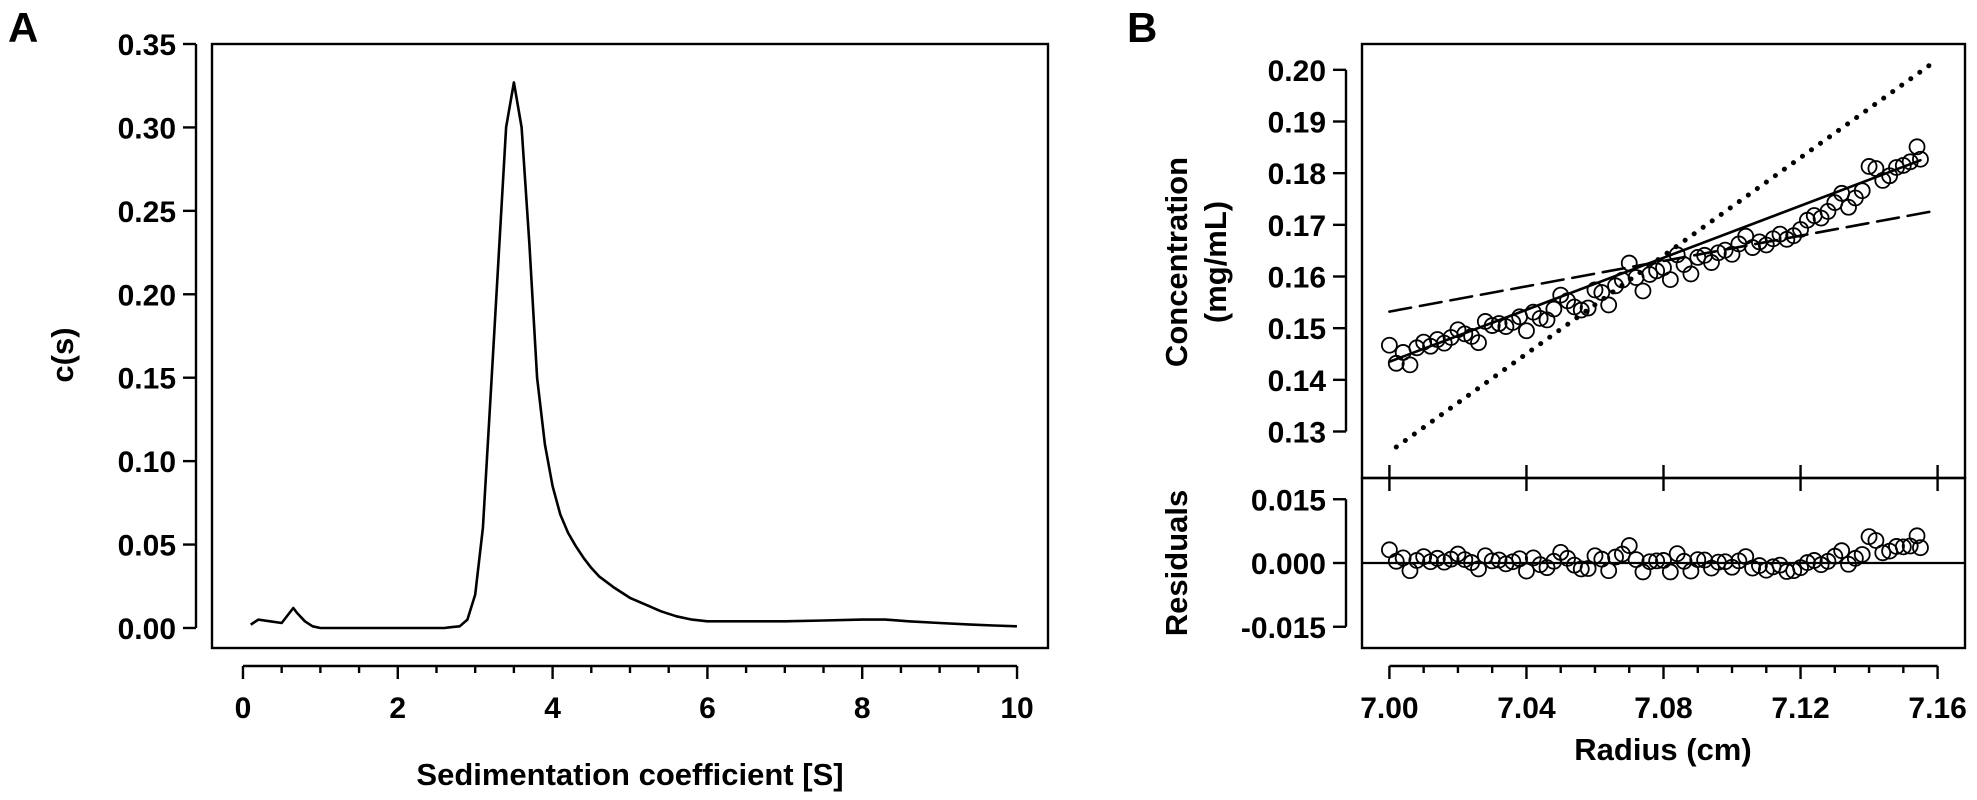 Image resolution: width=1977 pixels, height=800 pixels. What do you see at coordinates (1288, 564) in the screenshot?
I see `y-tick-label: 0.000` at bounding box center [1288, 564].